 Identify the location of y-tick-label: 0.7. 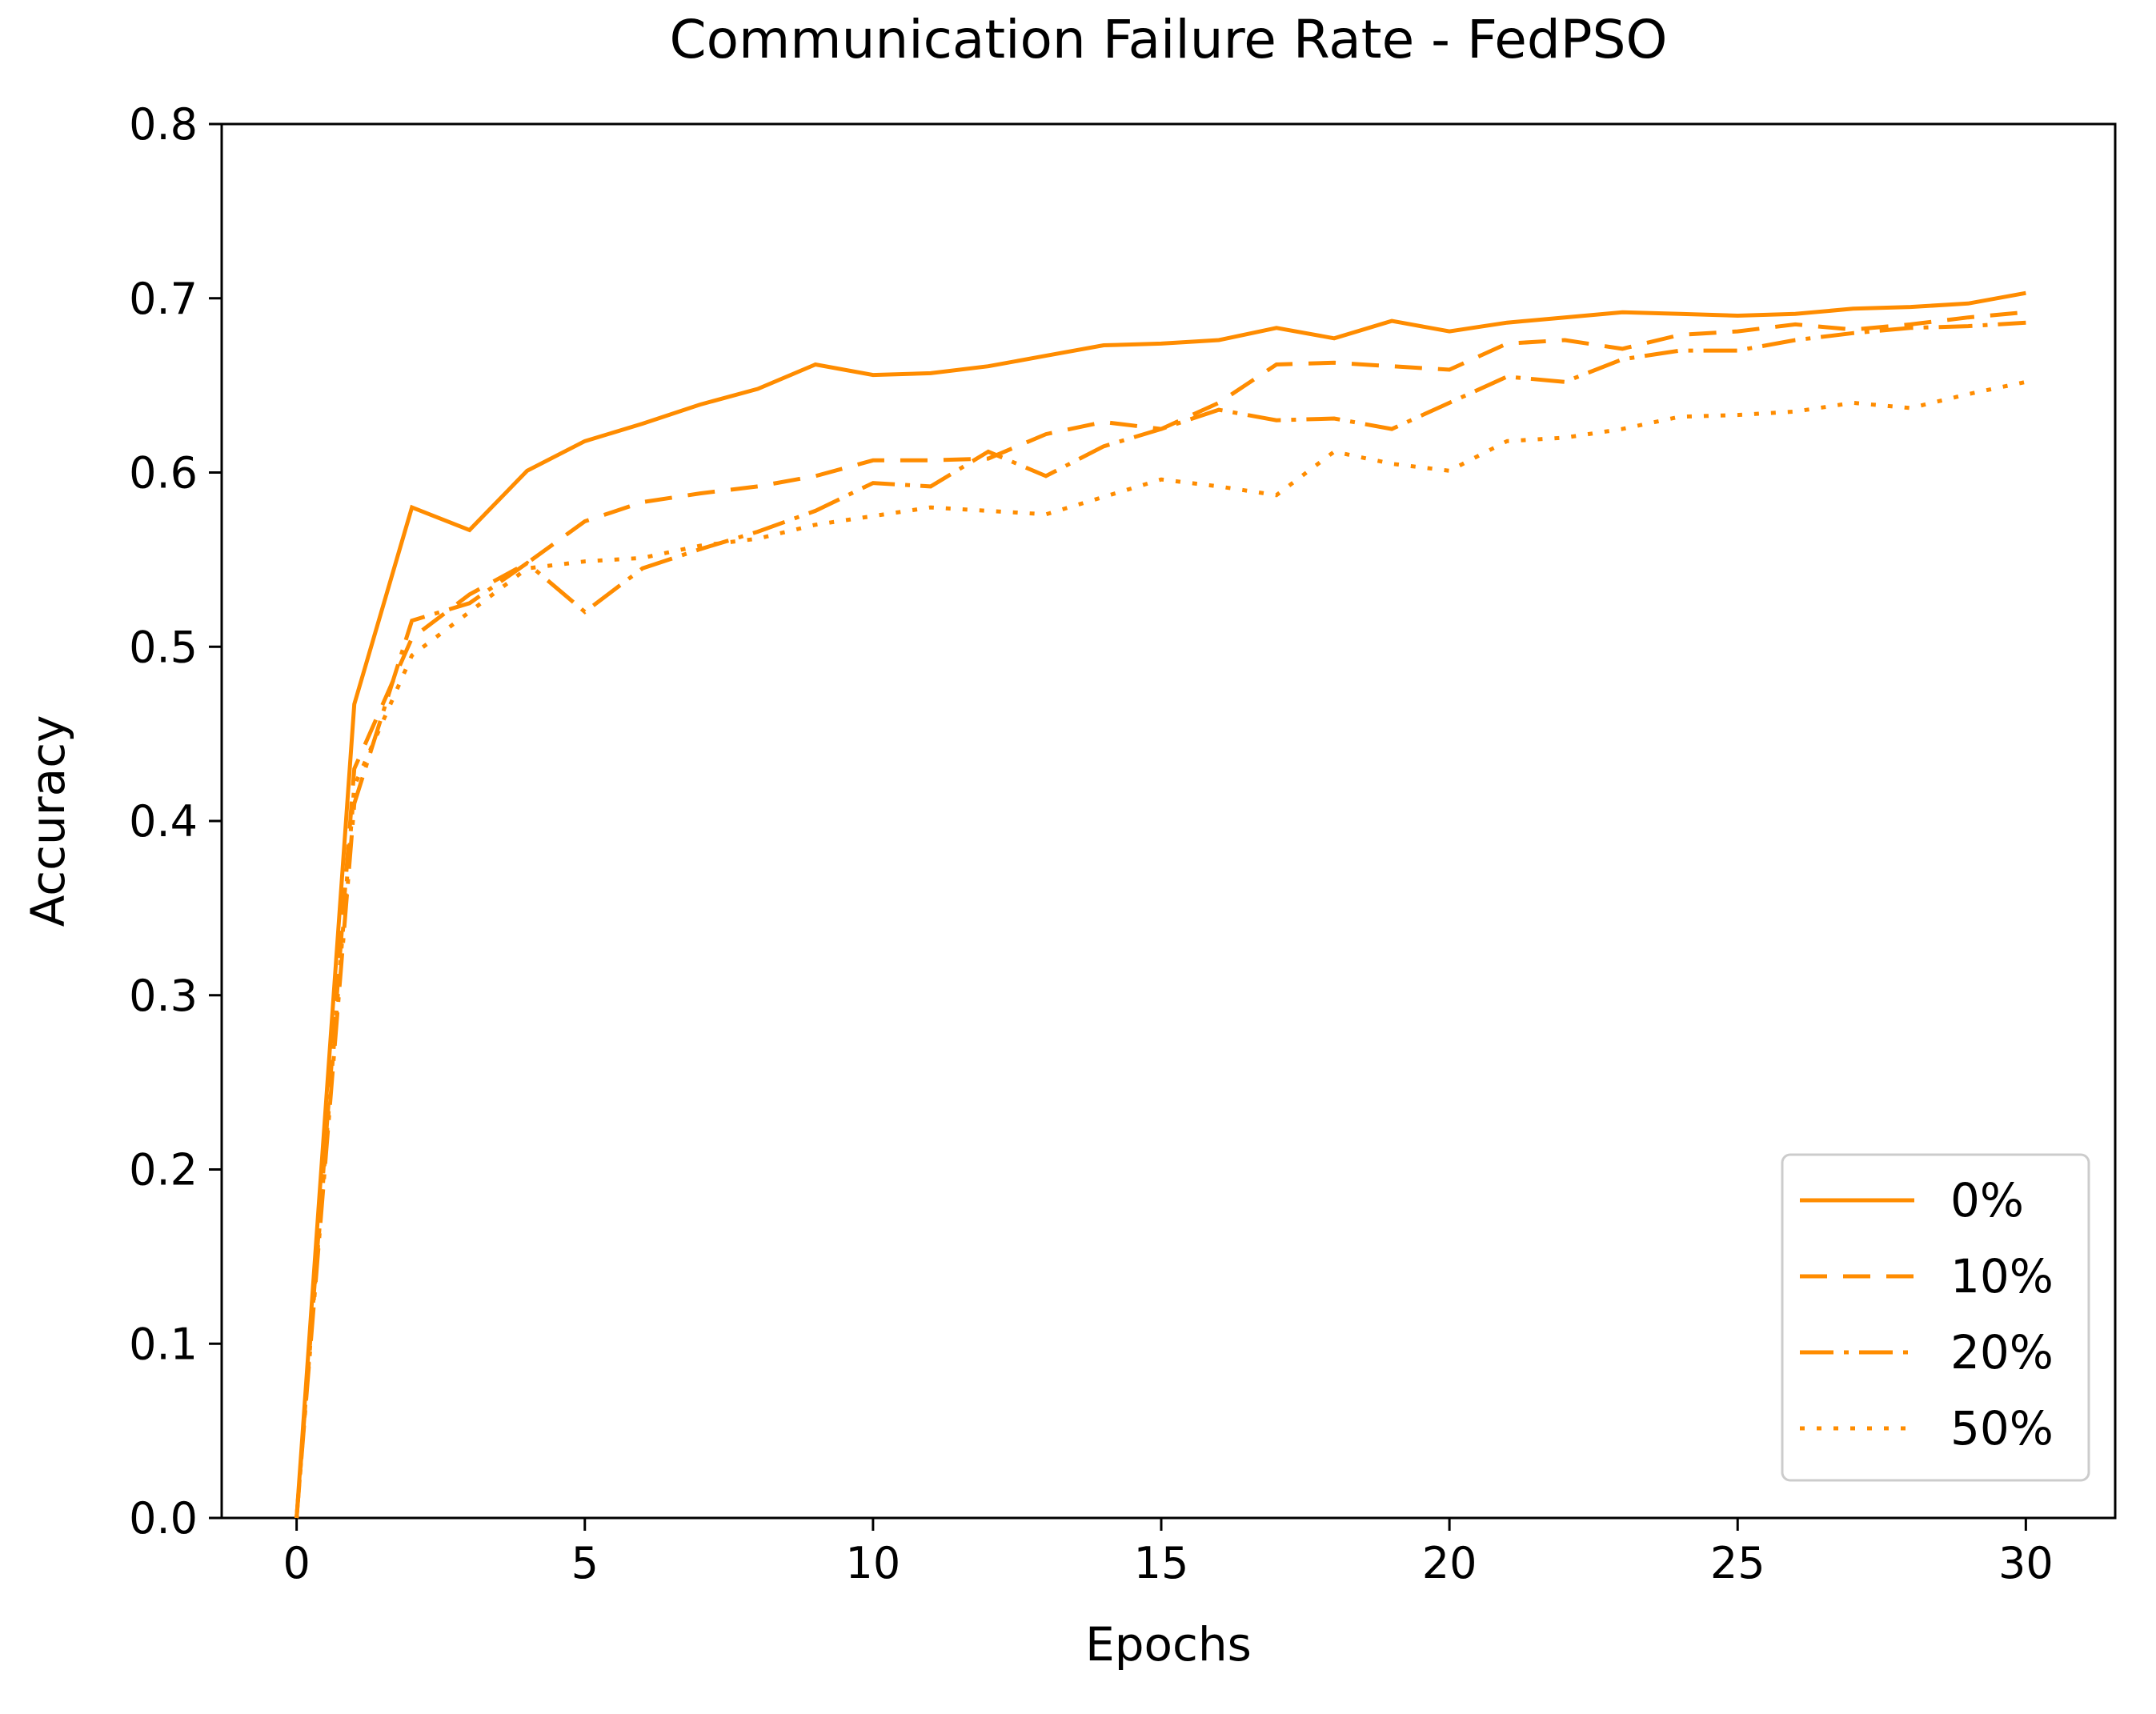
(163, 299).